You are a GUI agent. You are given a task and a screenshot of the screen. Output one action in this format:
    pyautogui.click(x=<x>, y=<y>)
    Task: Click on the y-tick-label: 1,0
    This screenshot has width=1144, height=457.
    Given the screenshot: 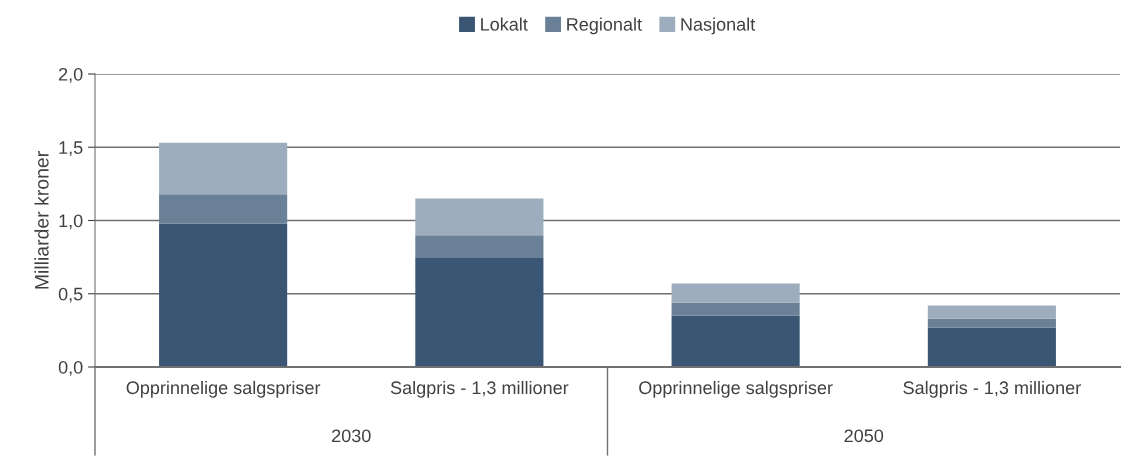 What is the action you would take?
    pyautogui.click(x=71, y=222)
    